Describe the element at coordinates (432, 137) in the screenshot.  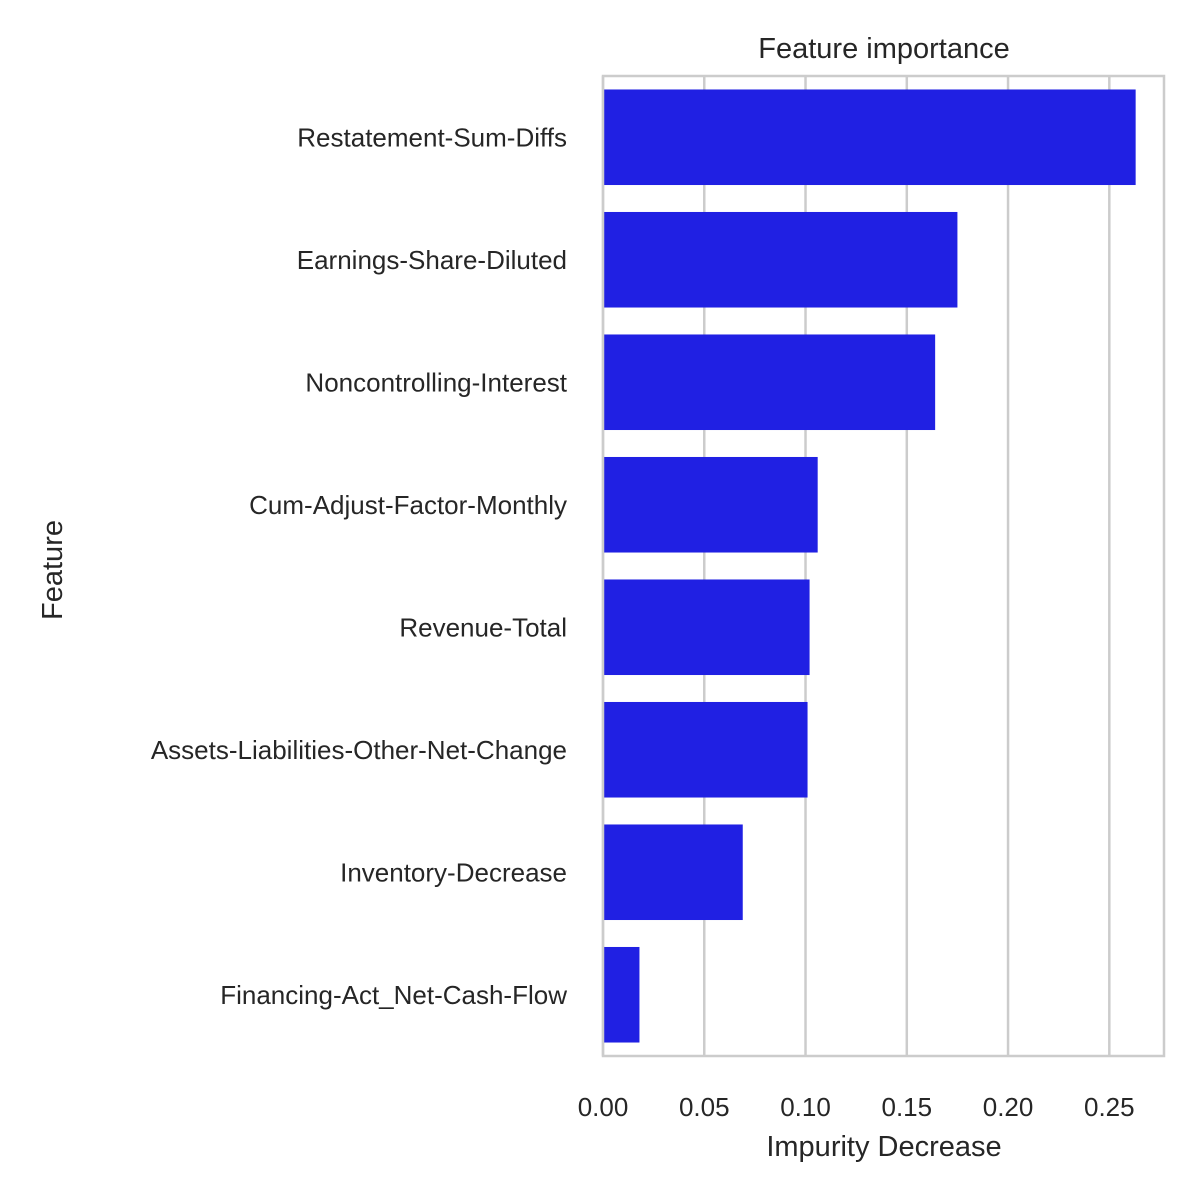
I see `category-label: Restatement-Sum-Diffs` at that location.